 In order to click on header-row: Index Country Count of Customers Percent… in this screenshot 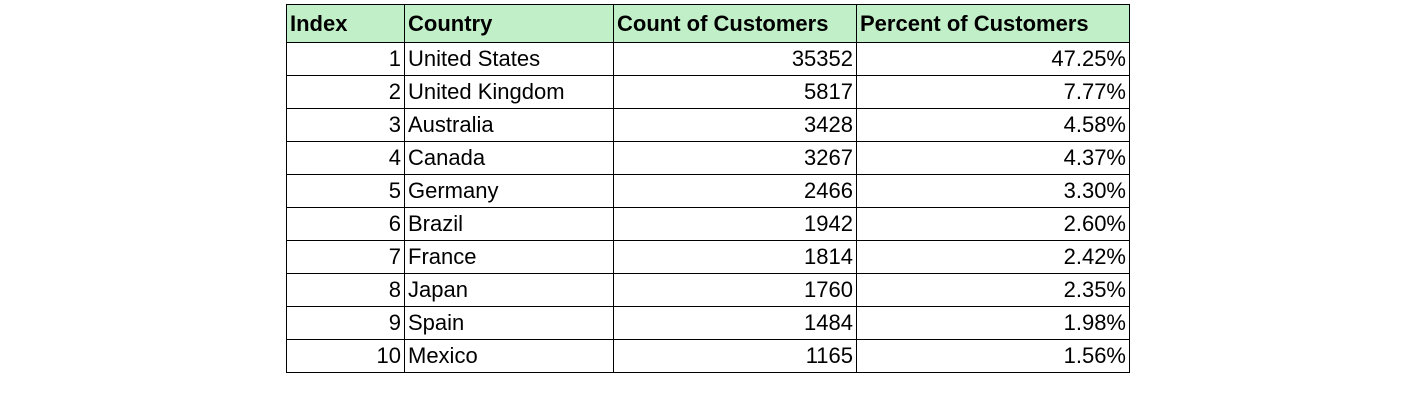, I will do `click(708, 23)`.